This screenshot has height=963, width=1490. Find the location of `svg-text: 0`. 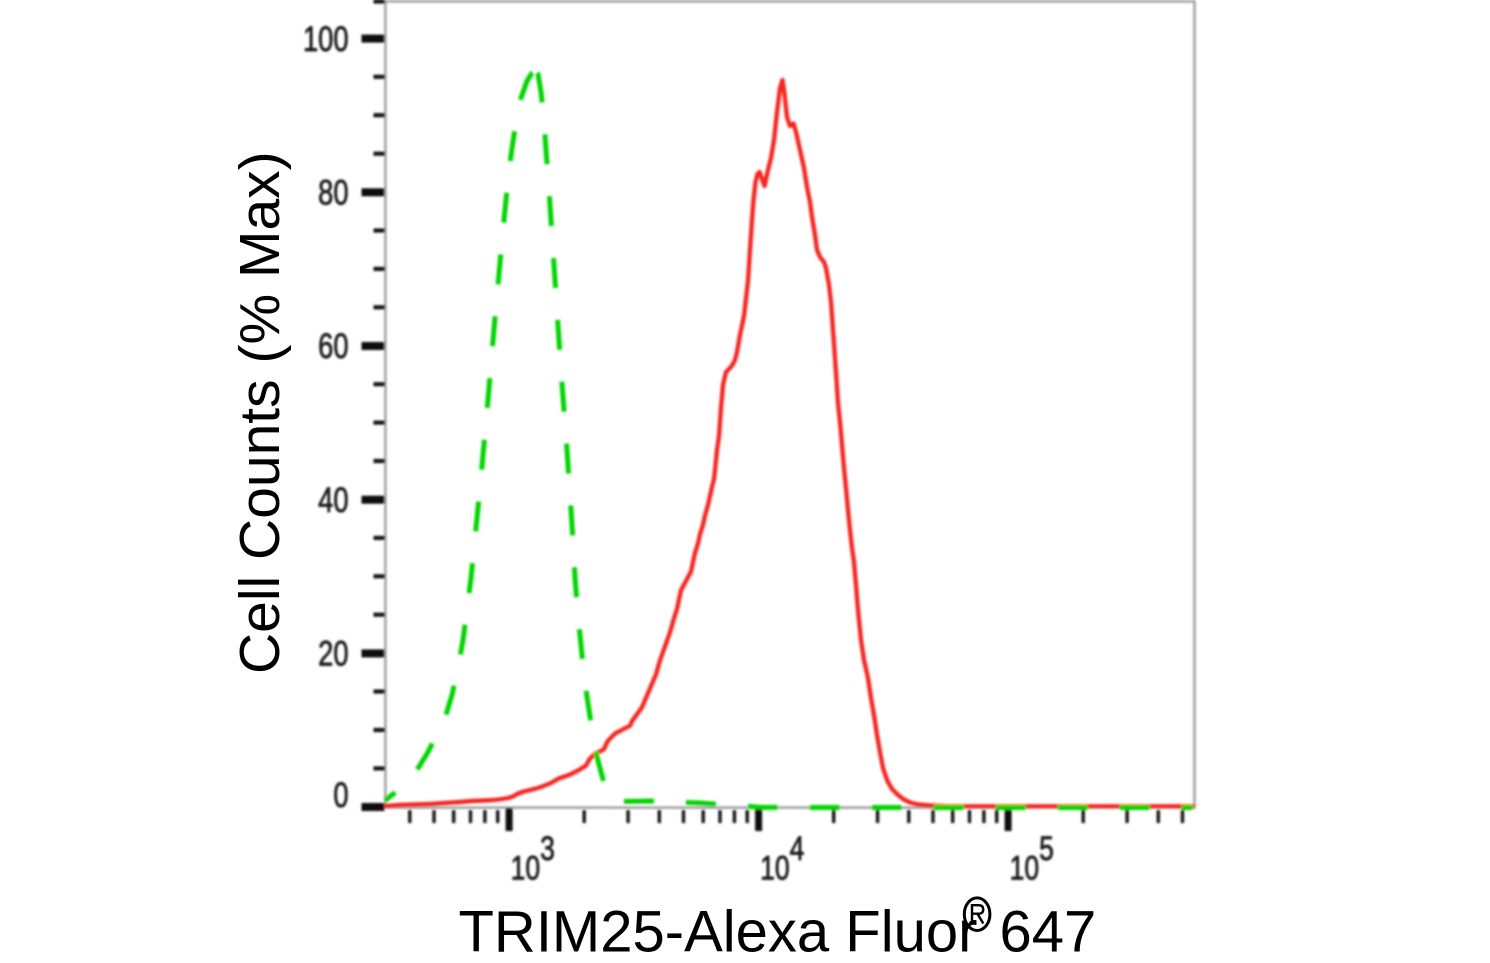

svg-text: 0 is located at coordinates (340, 795).